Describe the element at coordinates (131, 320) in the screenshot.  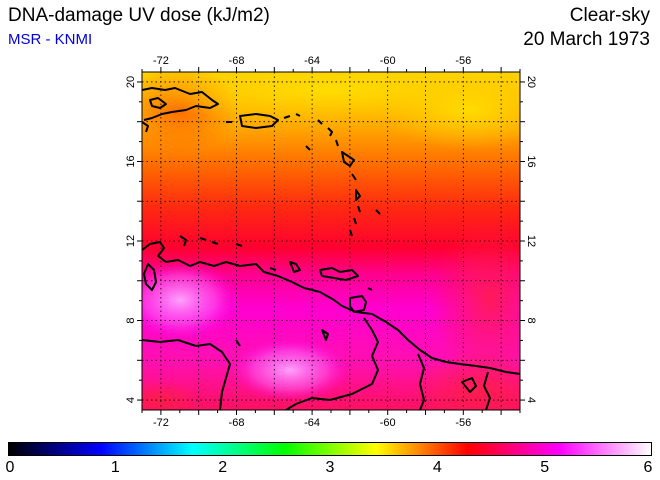
I see `left-lat-label: 8` at that location.